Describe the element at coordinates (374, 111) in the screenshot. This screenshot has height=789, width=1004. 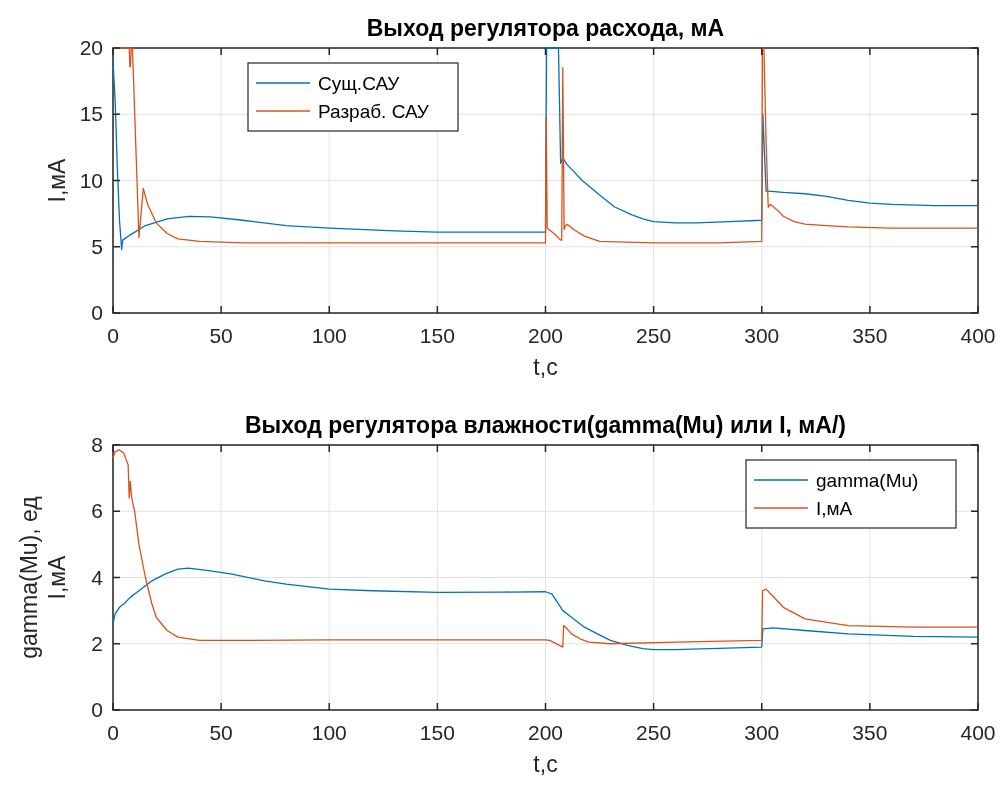
I see `legend-label: Разраб. САУ` at that location.